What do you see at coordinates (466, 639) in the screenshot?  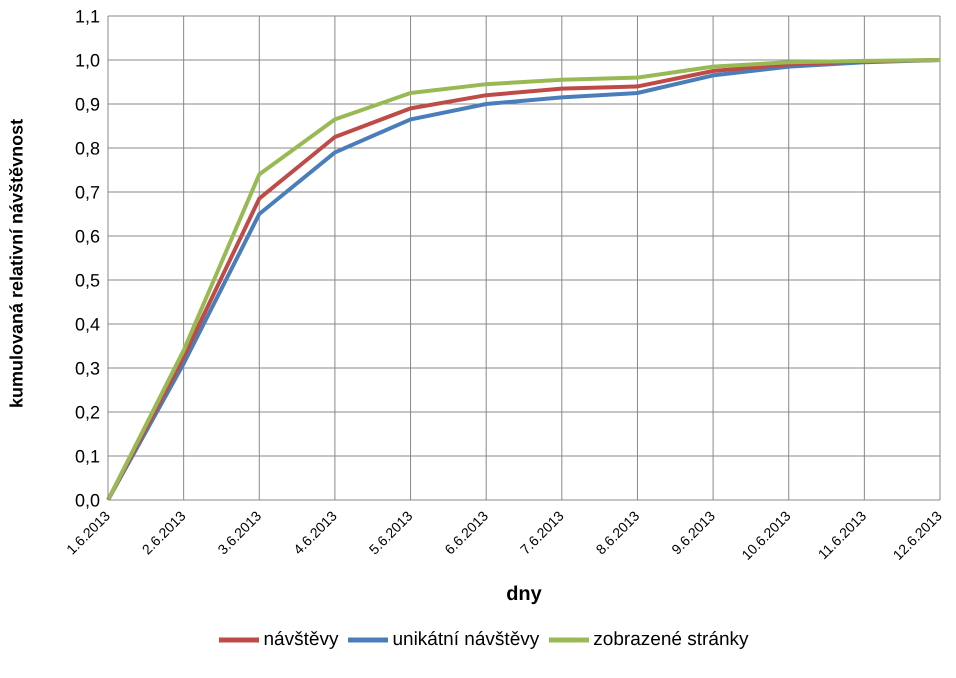 I see `legend-label: unikátní návštěvy` at bounding box center [466, 639].